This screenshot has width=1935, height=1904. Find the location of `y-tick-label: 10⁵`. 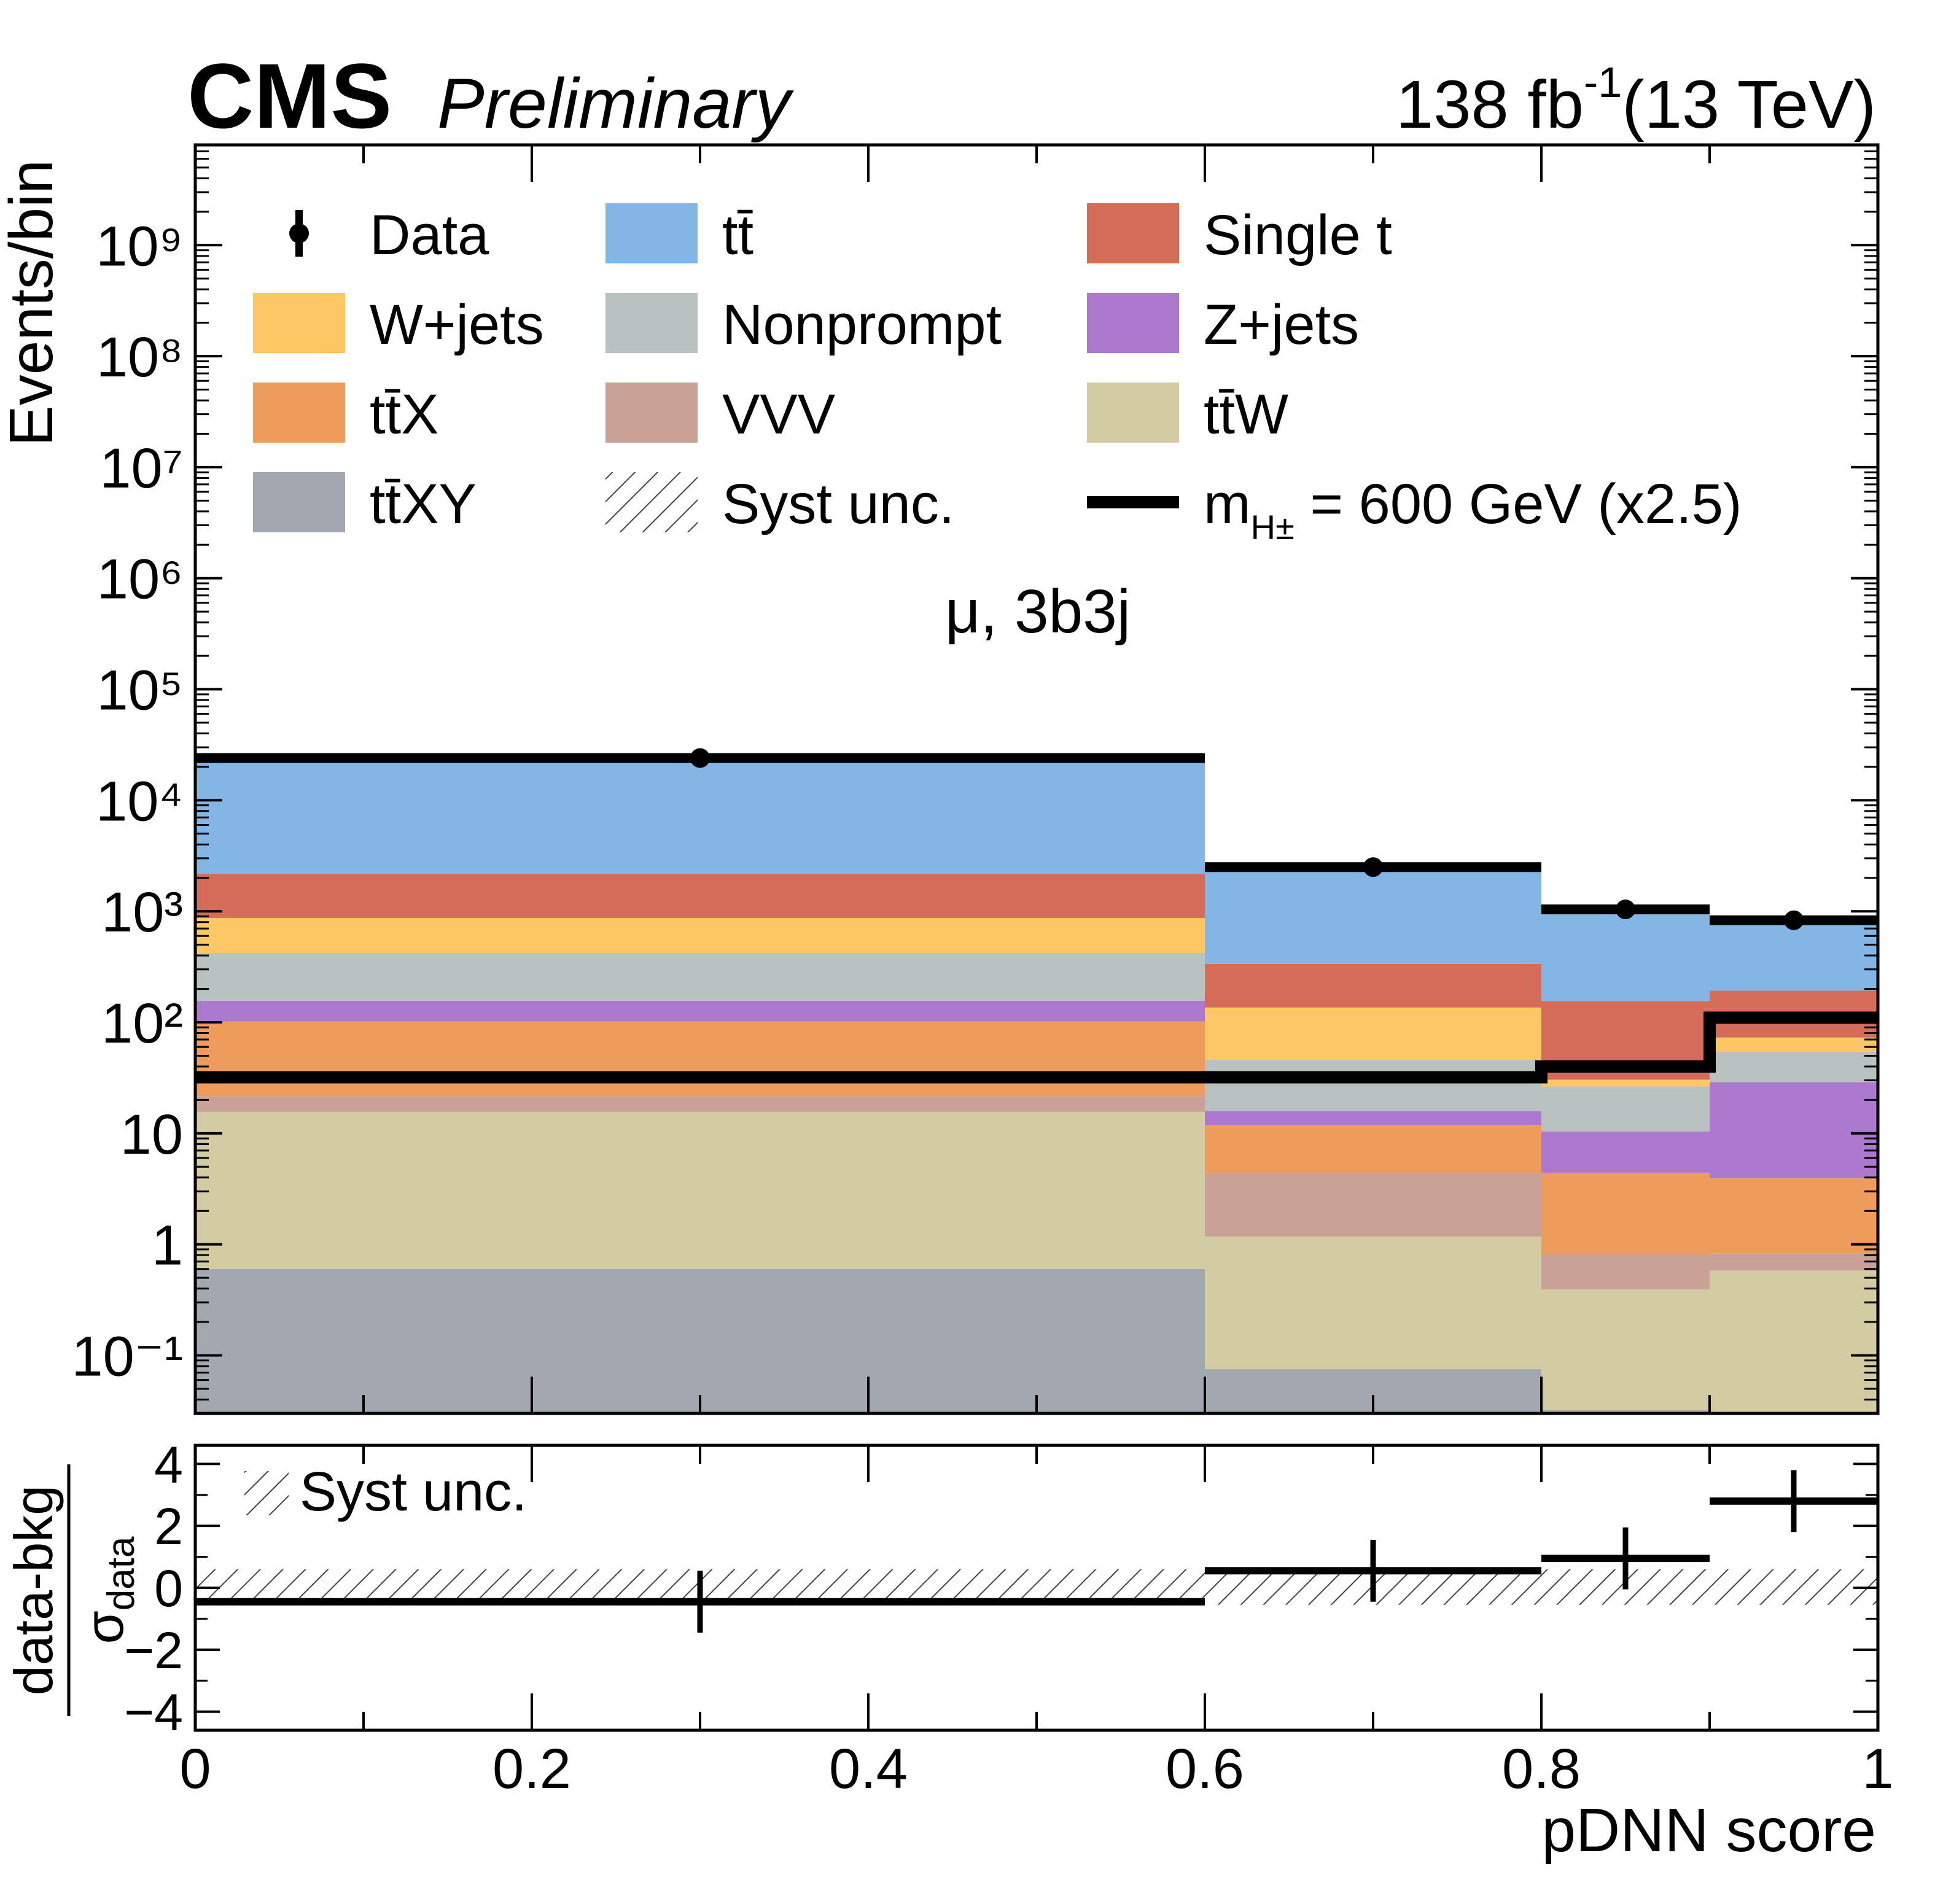

y-tick-label: 10⁵ is located at coordinates (140, 690).